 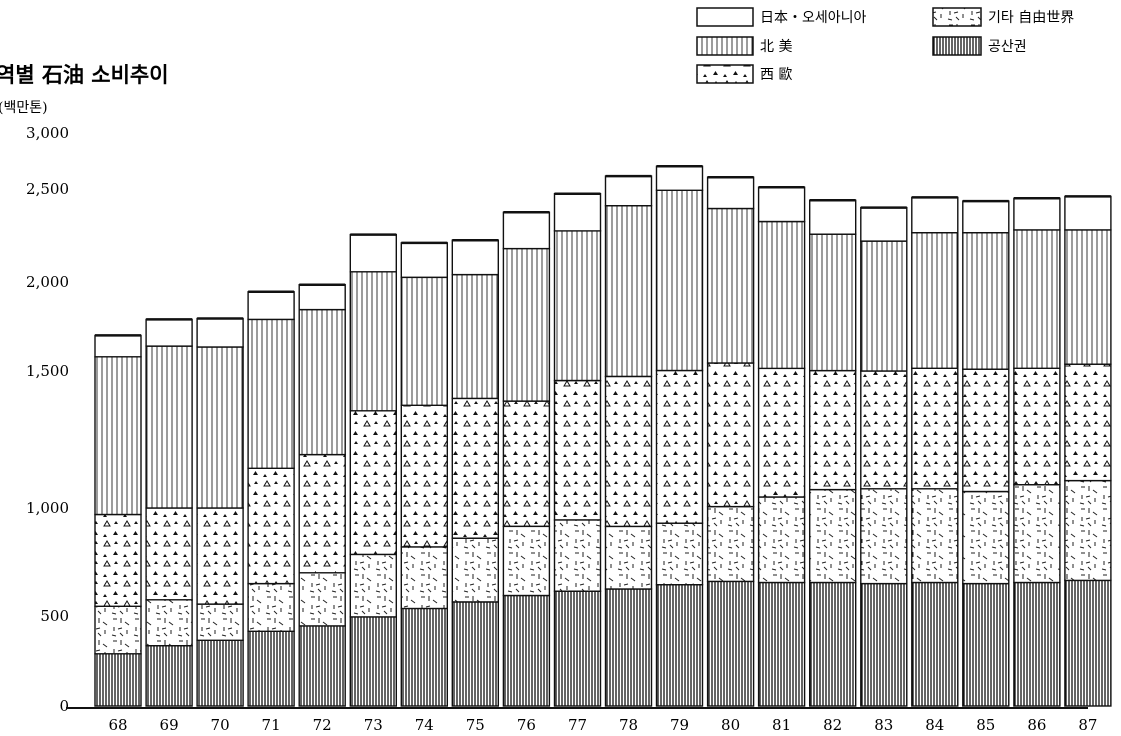 I want to click on x-tick-label: 75, so click(x=475, y=725).